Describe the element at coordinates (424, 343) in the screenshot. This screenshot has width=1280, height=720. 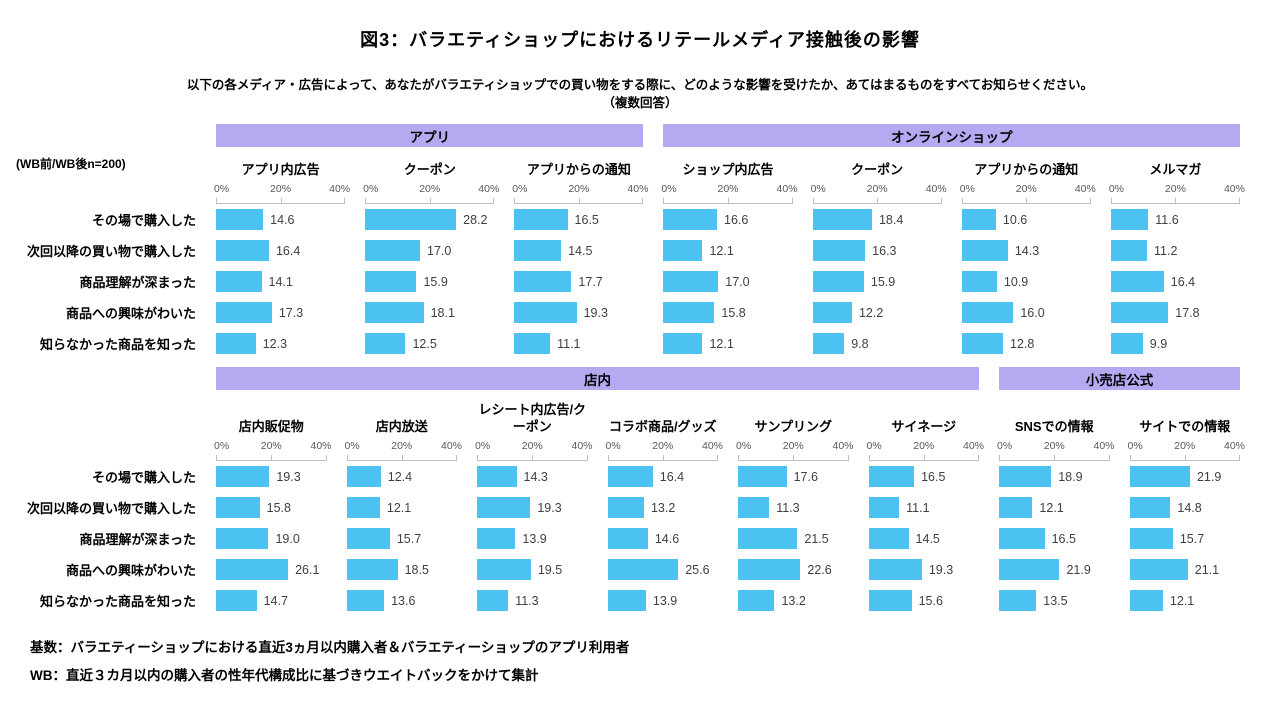
I see `value-label: 12.5` at that location.